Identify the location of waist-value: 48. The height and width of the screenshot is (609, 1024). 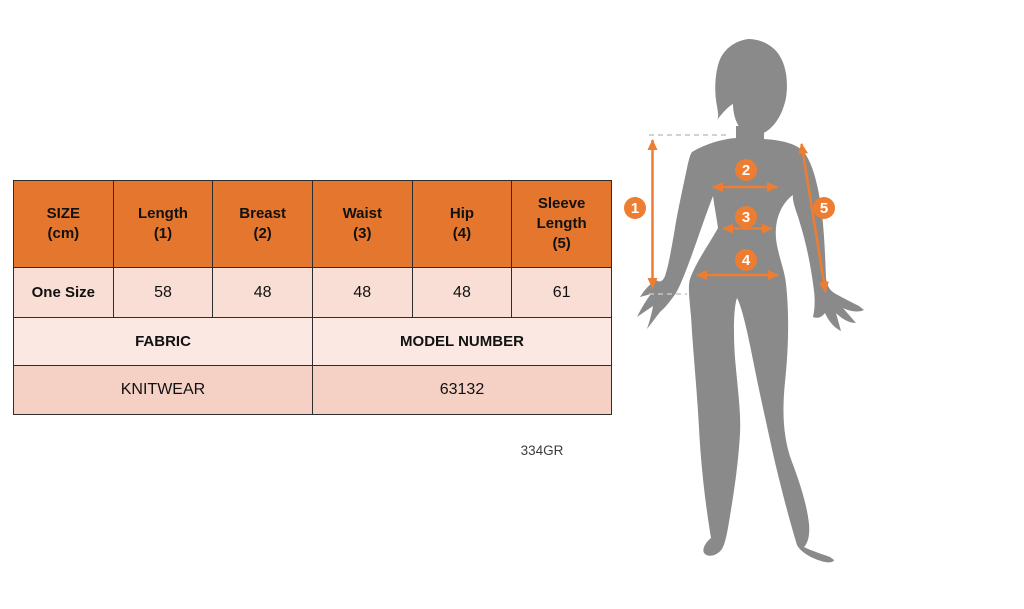
(362, 292).